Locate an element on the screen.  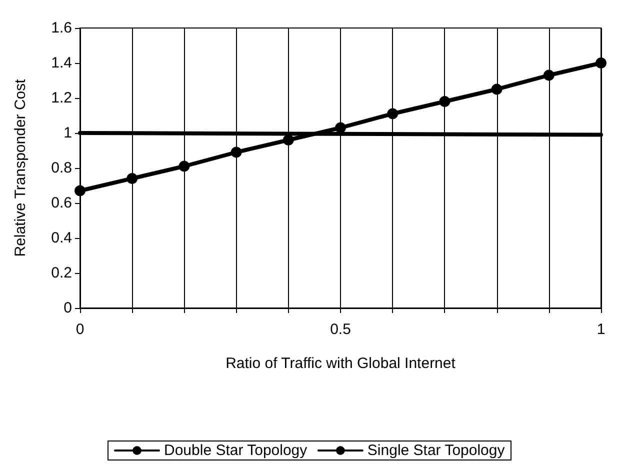
y-tick-label: 0.8 is located at coordinates (61, 168).